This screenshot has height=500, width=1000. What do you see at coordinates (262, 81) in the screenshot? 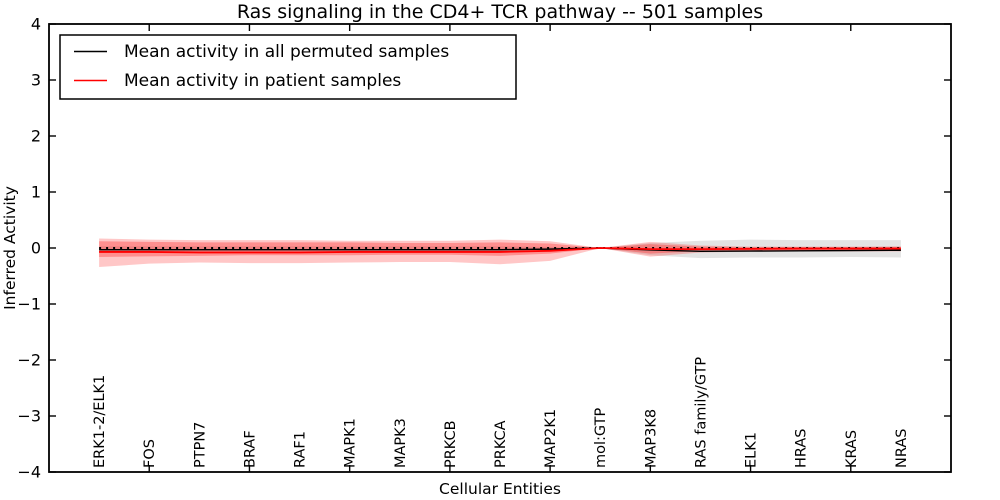
I see `legend-label-patient: Mean activity in patient samples` at bounding box center [262, 81].